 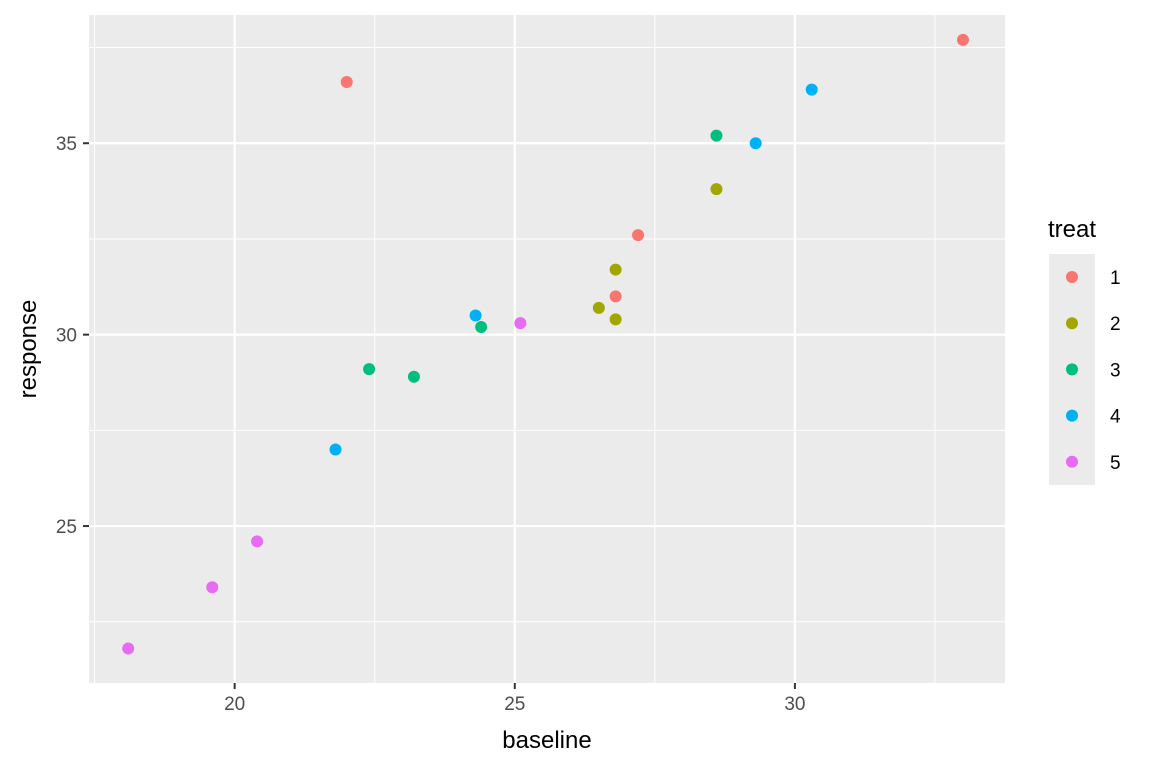 I want to click on legend-label-3: 3, so click(x=1115, y=370).